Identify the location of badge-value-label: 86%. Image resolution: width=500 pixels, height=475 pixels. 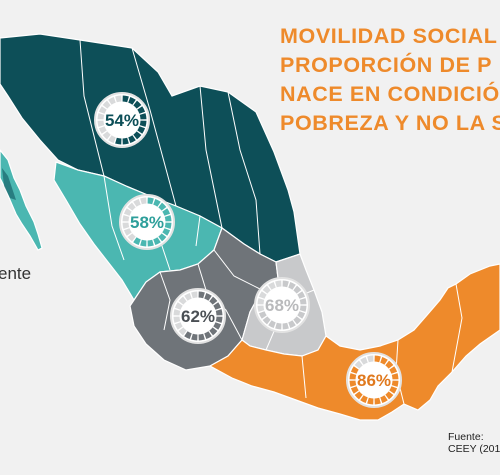
(374, 380).